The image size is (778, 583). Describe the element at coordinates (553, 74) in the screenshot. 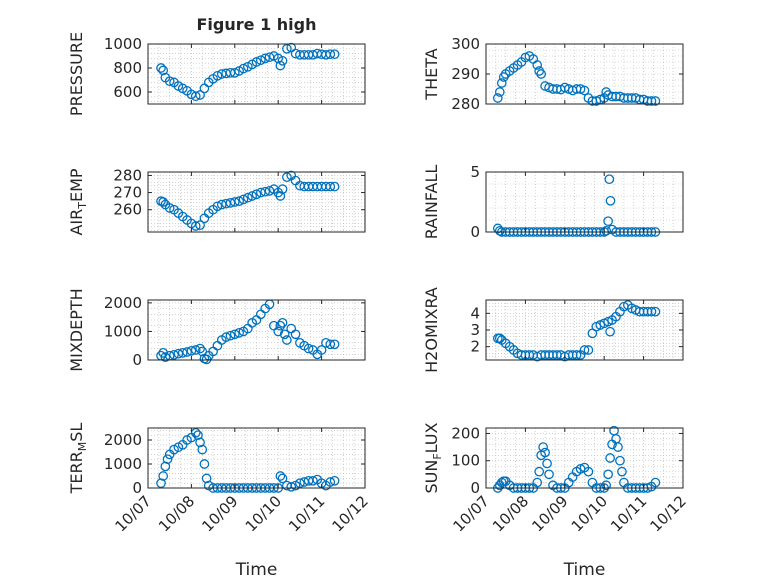

I see `subplot-theta: 280 290 300 THETA` at that location.